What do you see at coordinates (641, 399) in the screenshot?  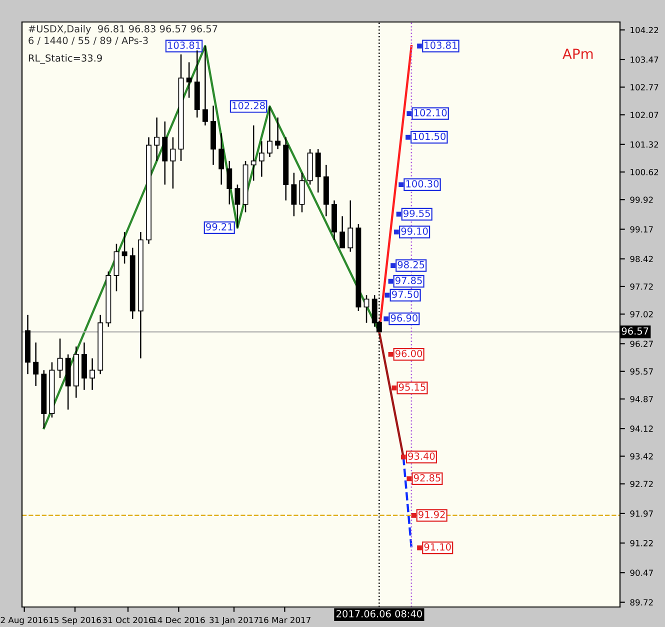 I see `y-tick-label: 94.87` at bounding box center [641, 399].